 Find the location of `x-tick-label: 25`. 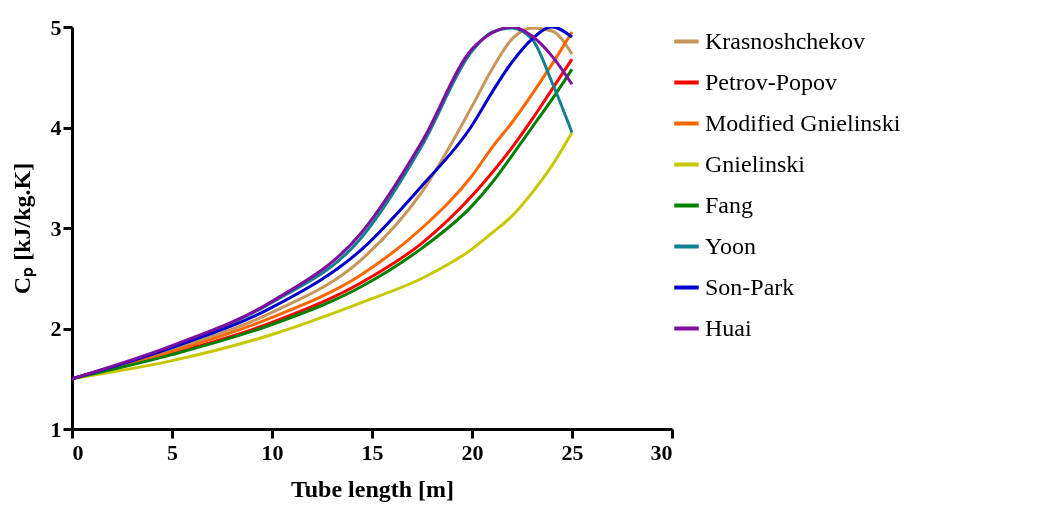

x-tick-label: 25 is located at coordinates (572, 452).